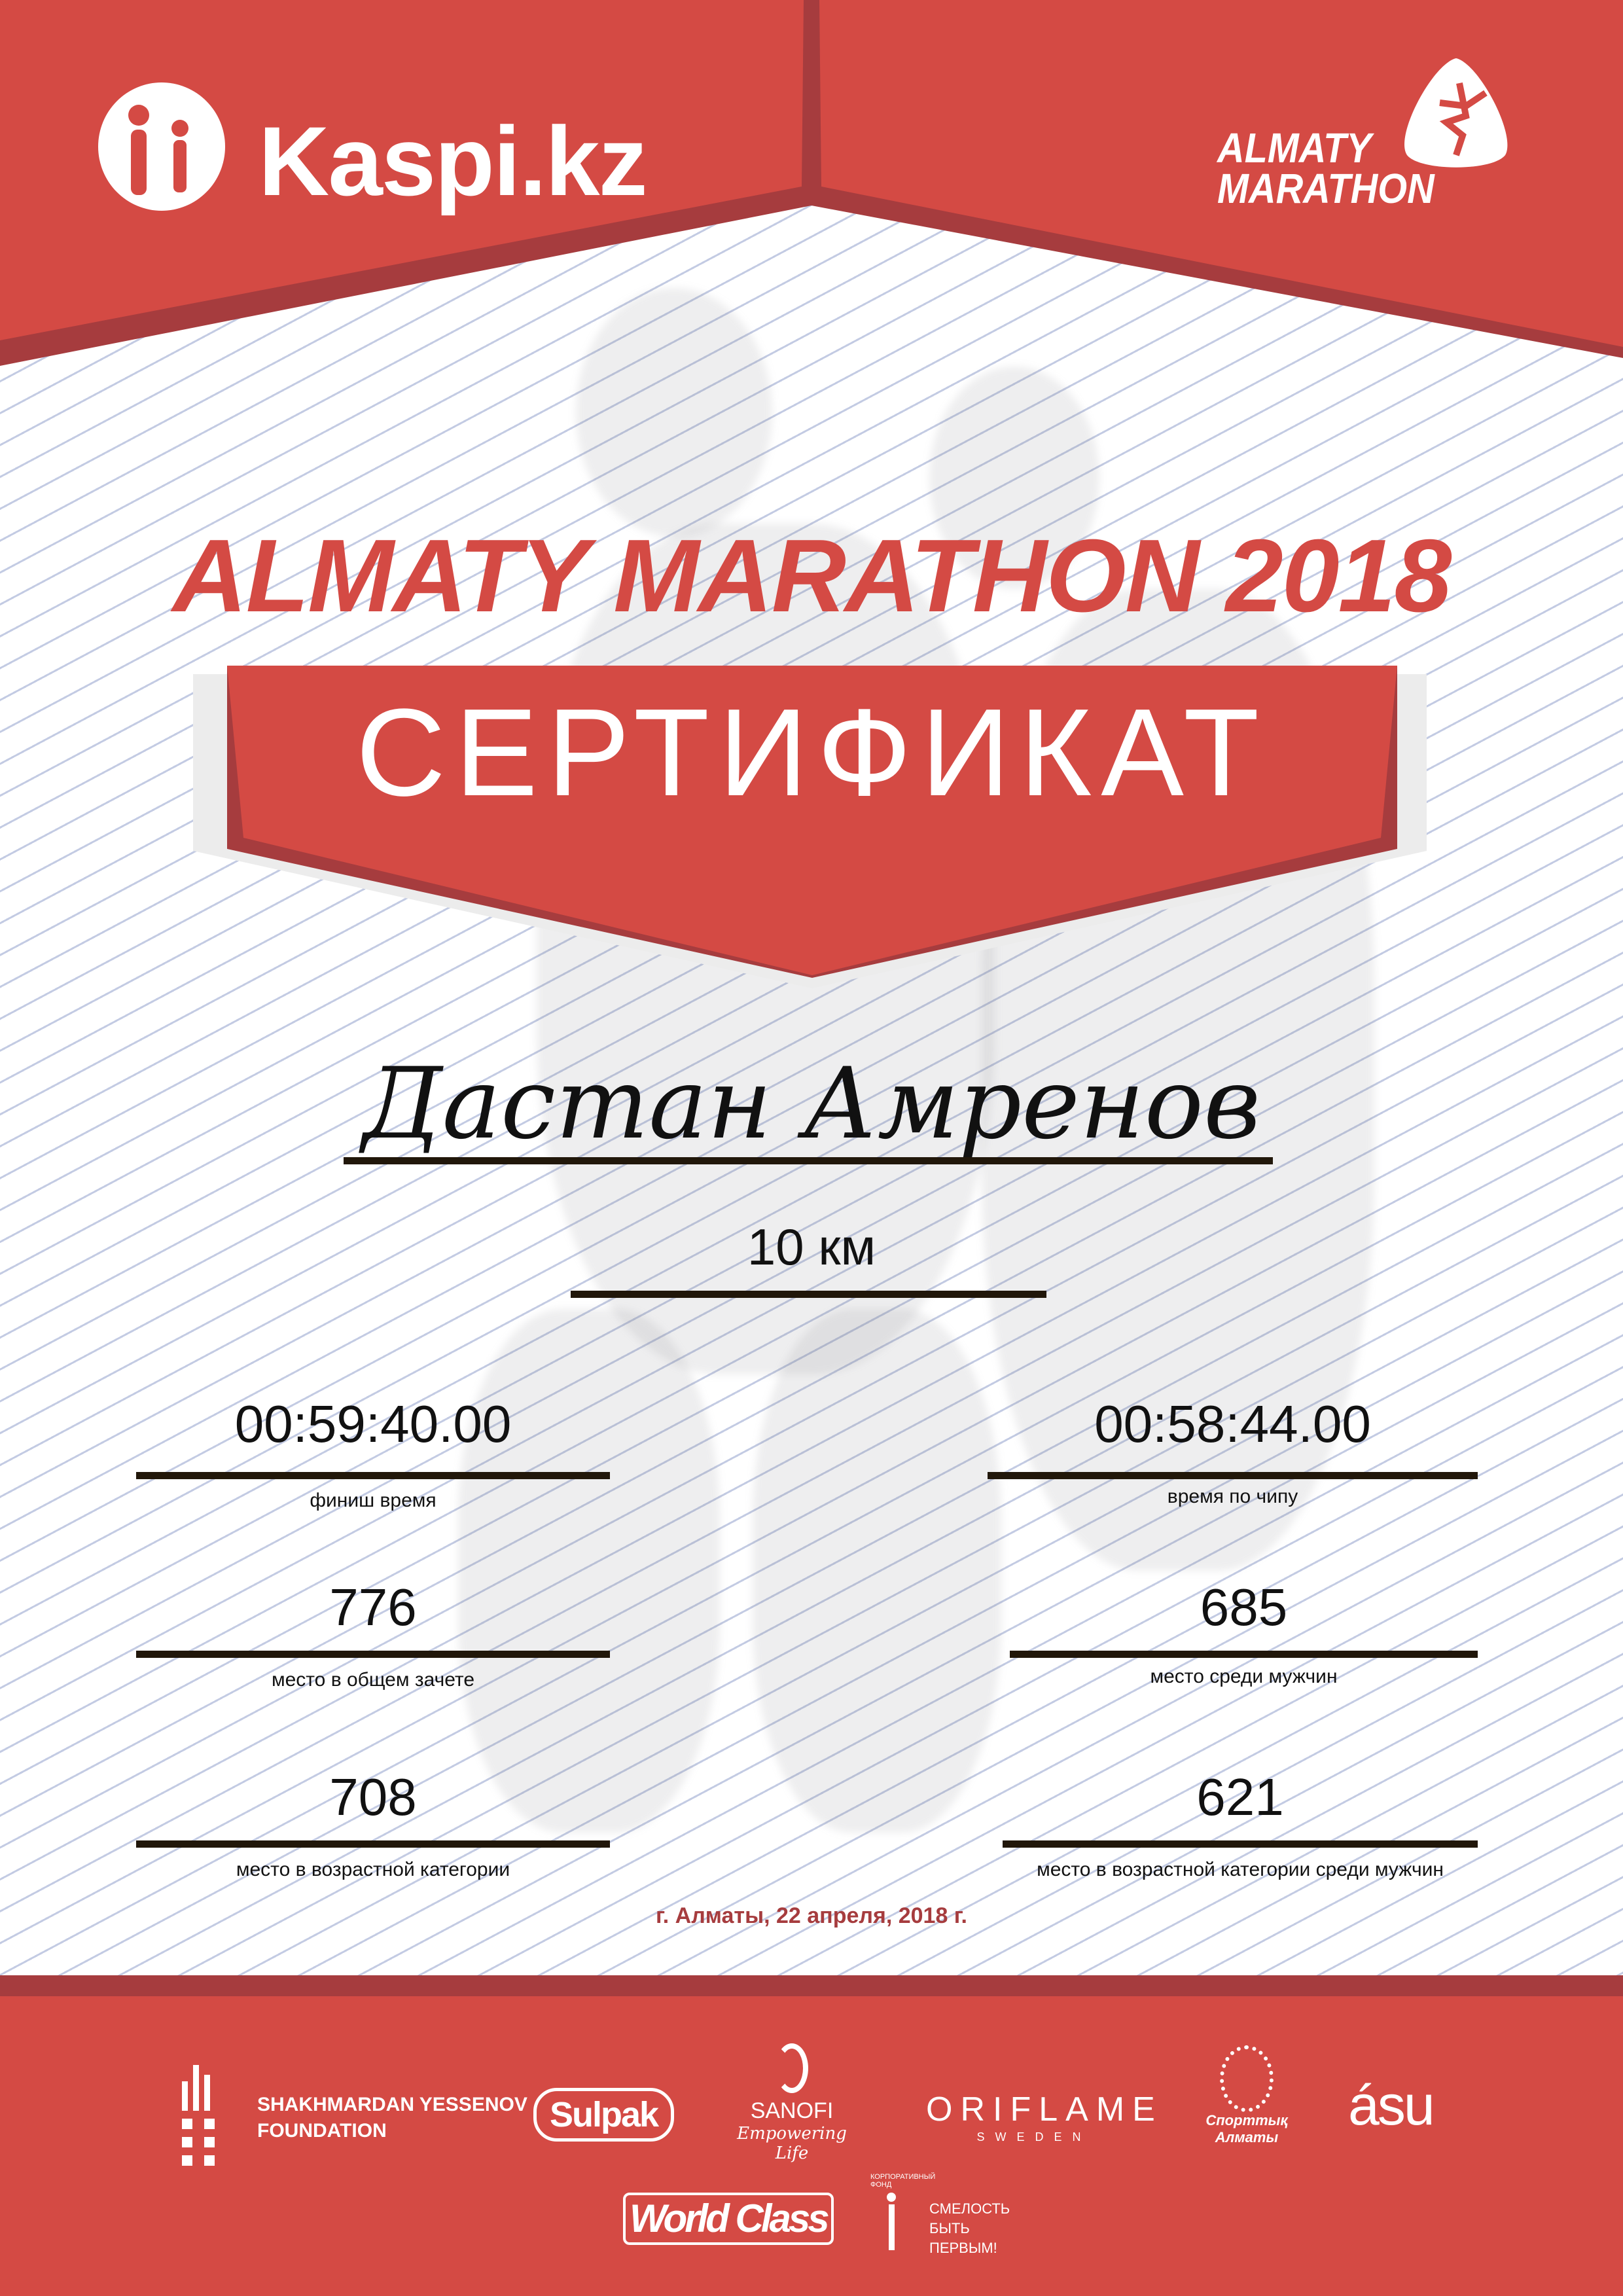 This screenshot has height=2296, width=1623. I want to click on logo-line: Алматы, so click(1247, 2137).